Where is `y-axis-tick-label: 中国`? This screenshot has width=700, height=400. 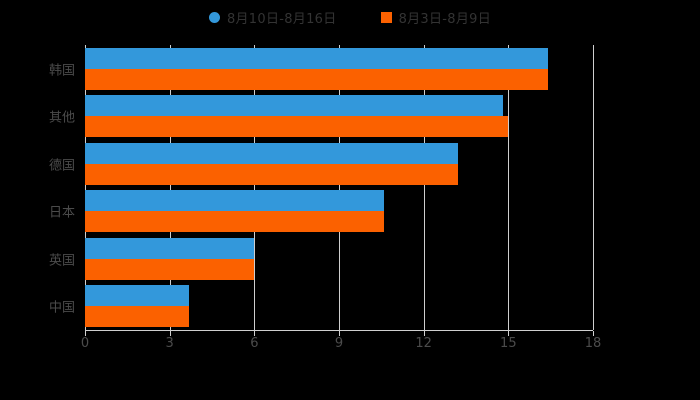
y-axis-tick-label: 中国 is located at coordinates (61, 308).